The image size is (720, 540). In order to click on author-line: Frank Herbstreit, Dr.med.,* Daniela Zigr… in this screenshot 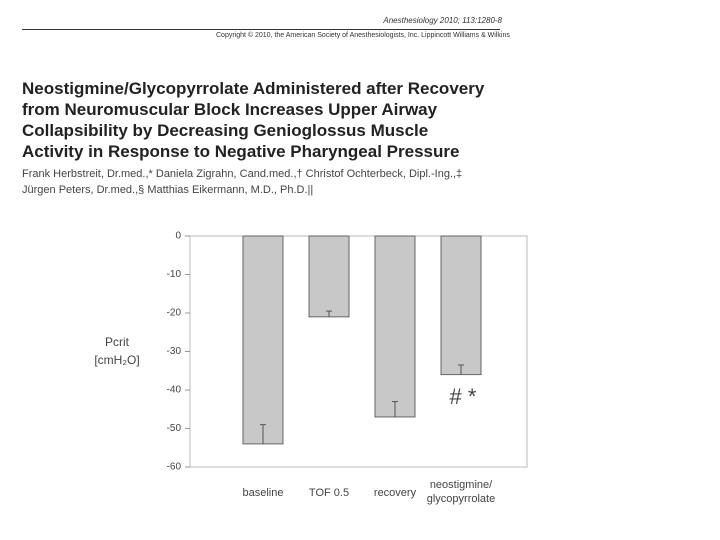, I will do `click(242, 174)`.